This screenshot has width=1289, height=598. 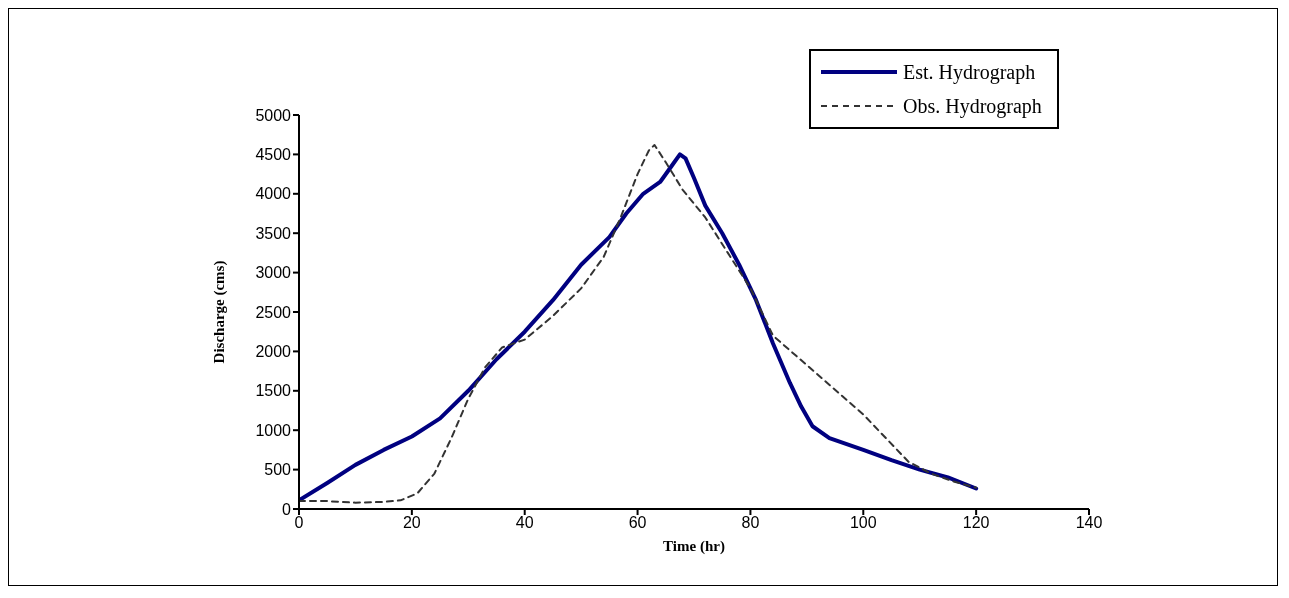 I want to click on y-tick-label: 1000, so click(x=273, y=430).